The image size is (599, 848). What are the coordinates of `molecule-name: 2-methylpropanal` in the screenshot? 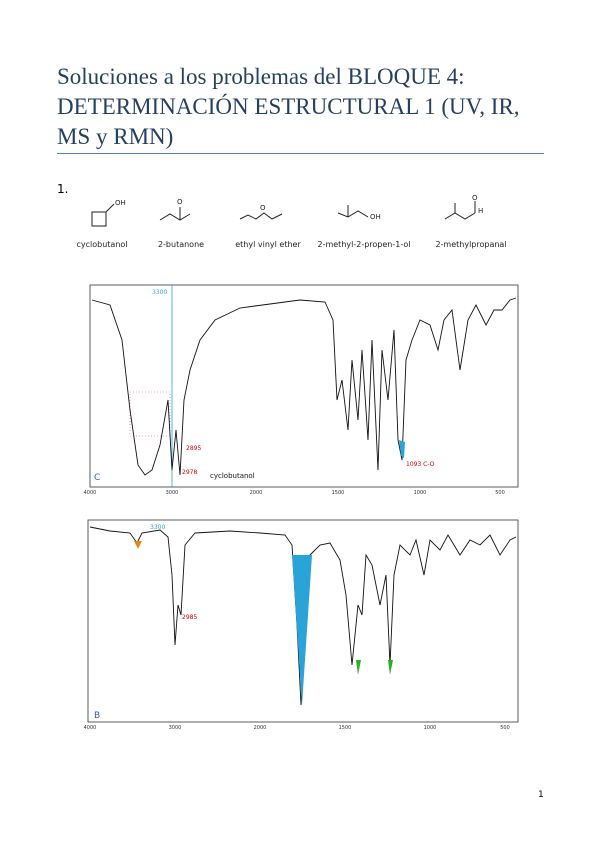 It's located at (471, 244).